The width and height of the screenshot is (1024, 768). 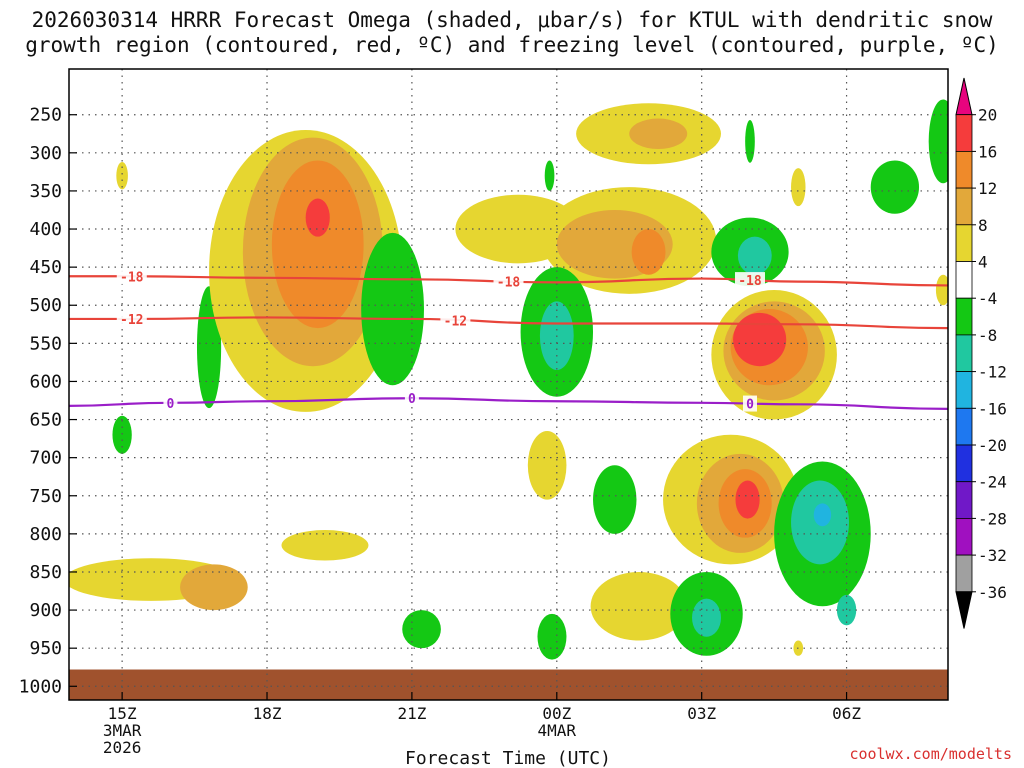 I want to click on x-tick-label-06Z: 06Z, so click(x=846, y=713).